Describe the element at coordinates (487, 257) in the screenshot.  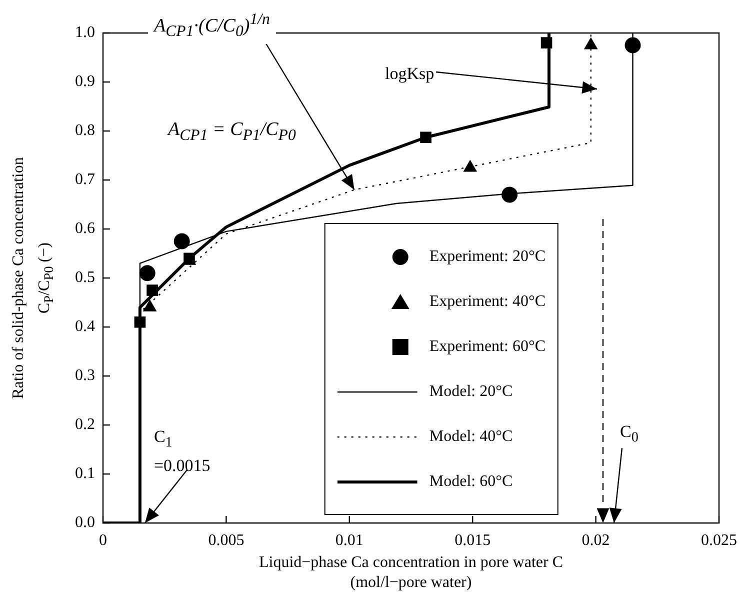
I see `legend-label: Experiment: 20°C` at that location.